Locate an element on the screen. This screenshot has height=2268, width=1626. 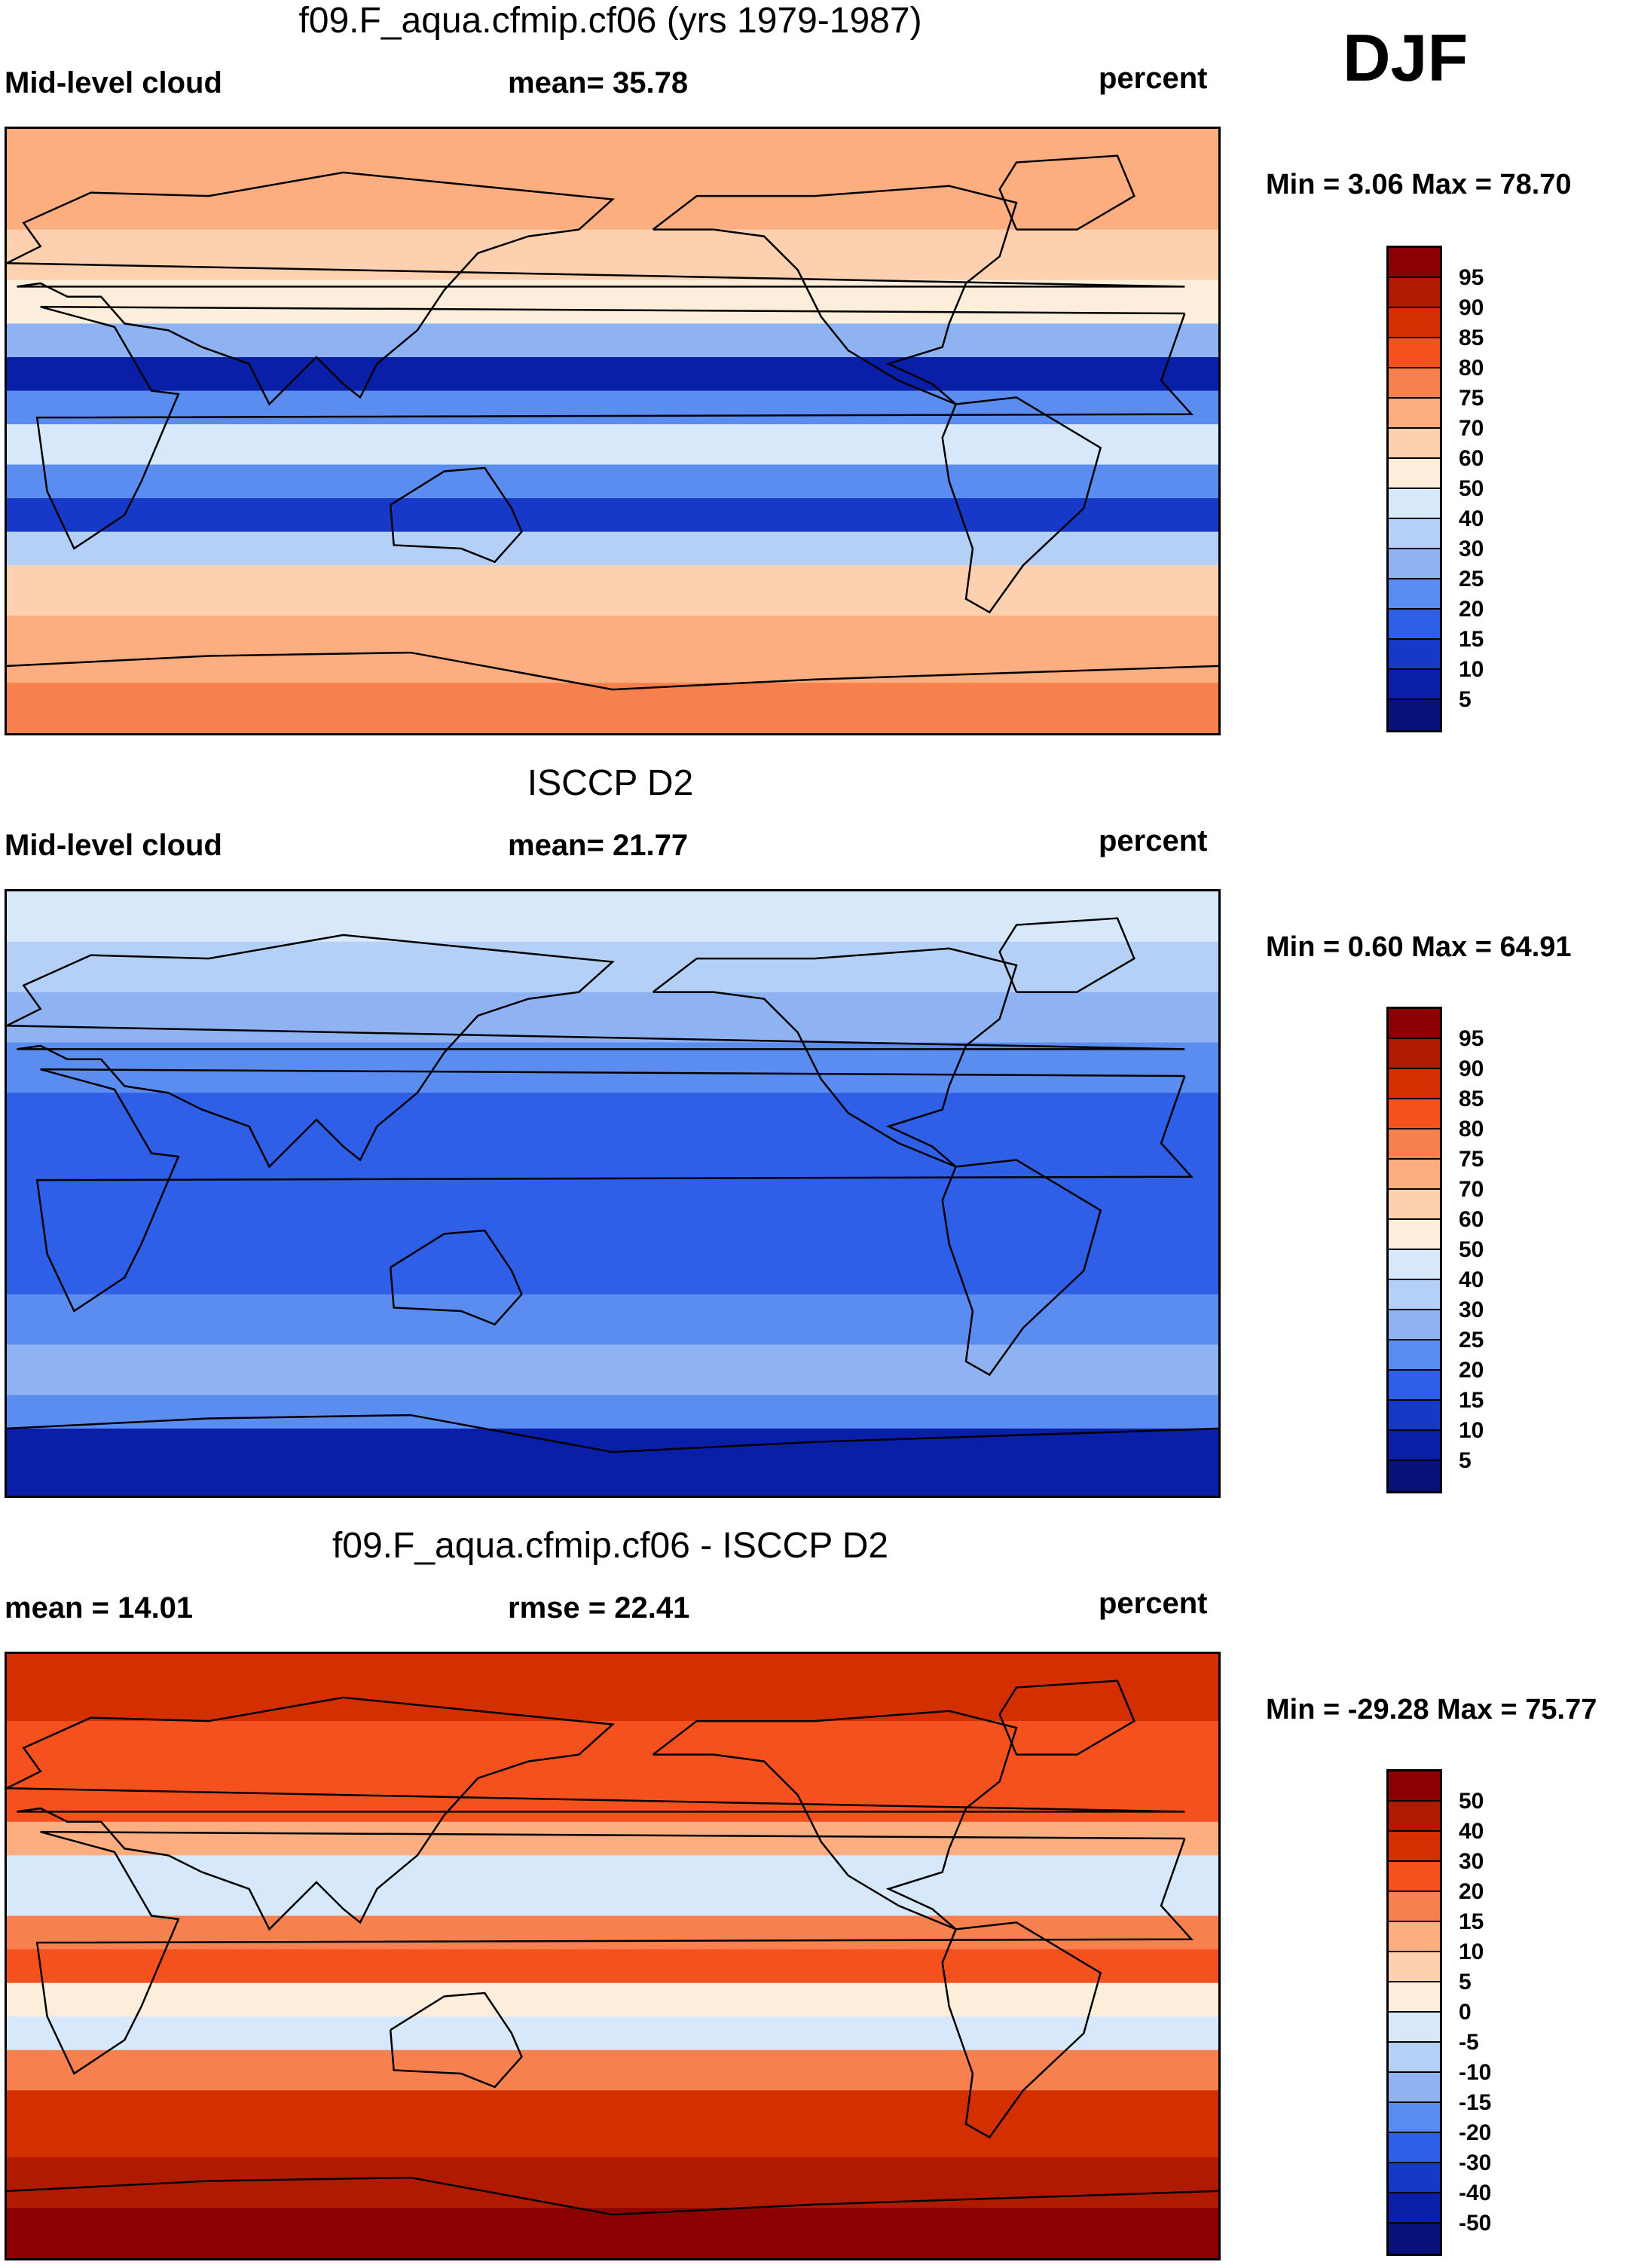
colorbar-box is located at coordinates (1414, 1250).